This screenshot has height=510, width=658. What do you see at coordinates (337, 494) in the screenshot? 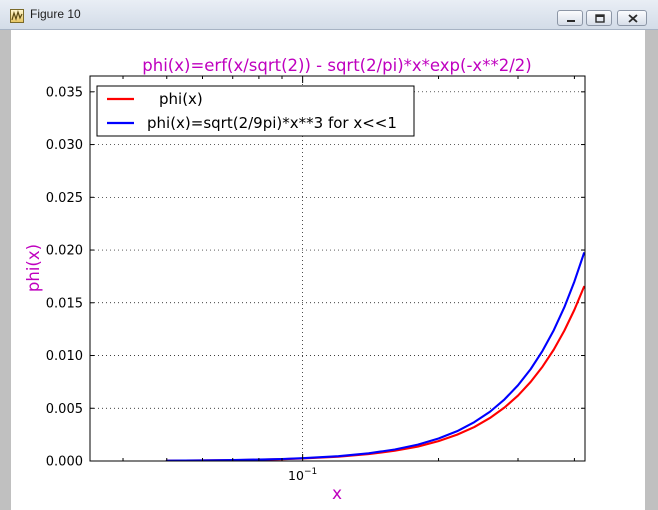
I see `x-axis-label: x` at bounding box center [337, 494].